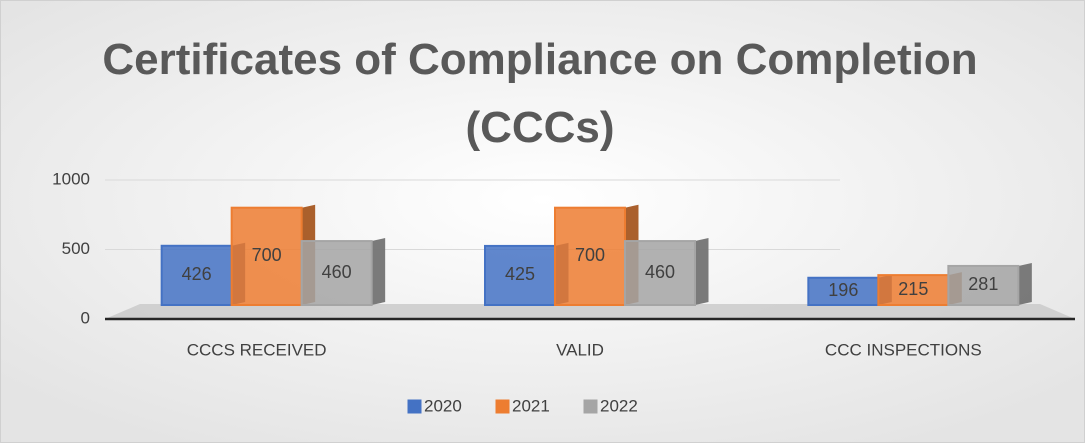 The height and width of the screenshot is (443, 1085). Describe the element at coordinates (443, 405) in the screenshot. I see `legend-label: 2020` at that location.